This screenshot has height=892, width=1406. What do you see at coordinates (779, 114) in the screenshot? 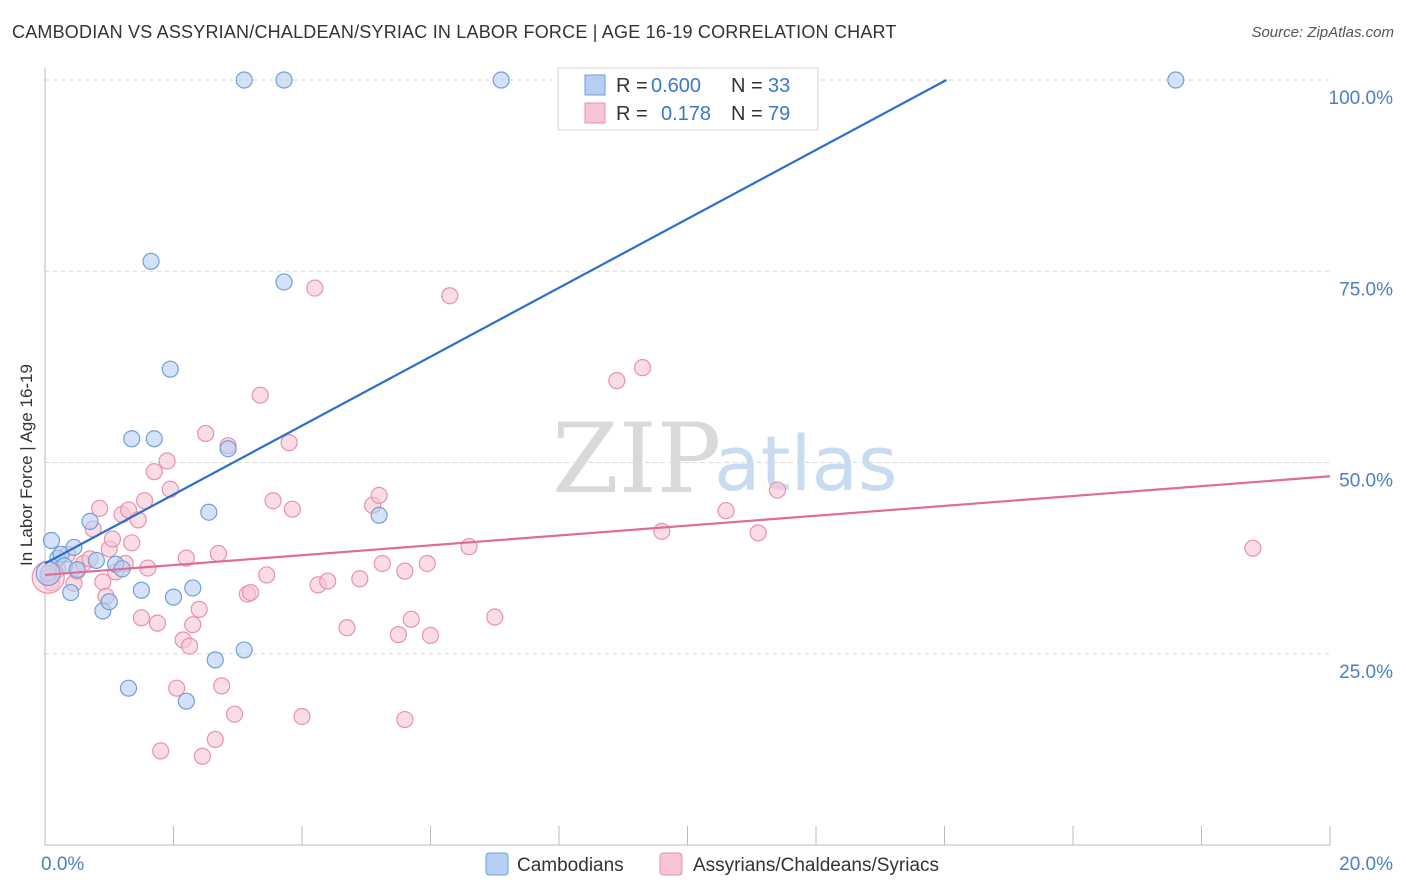
I see `legend-n-value-2: 79` at bounding box center [779, 114].